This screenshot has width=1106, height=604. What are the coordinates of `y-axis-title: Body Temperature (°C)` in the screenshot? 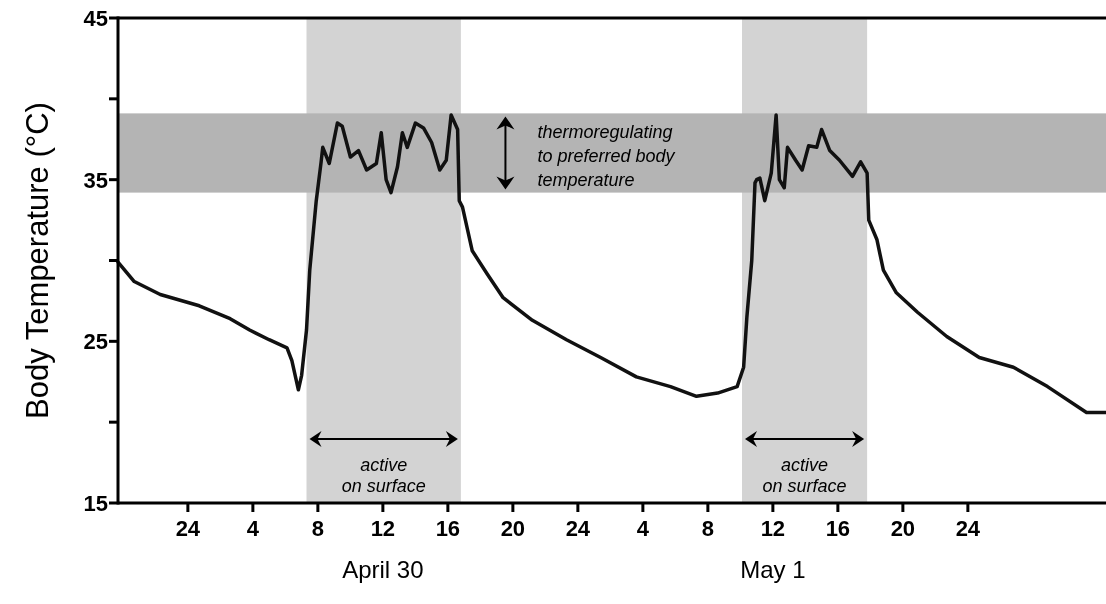 It's located at (37, 260).